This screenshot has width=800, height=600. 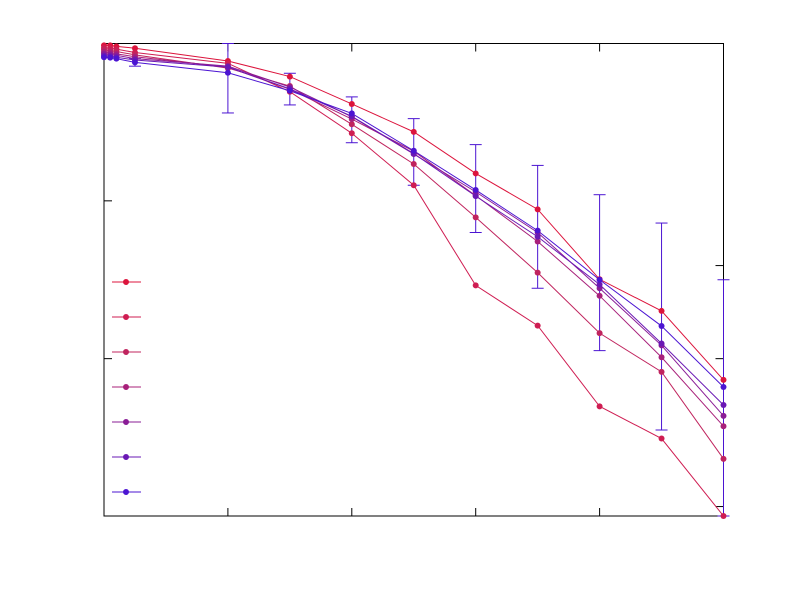 I want to click on legend, so click(x=126, y=387).